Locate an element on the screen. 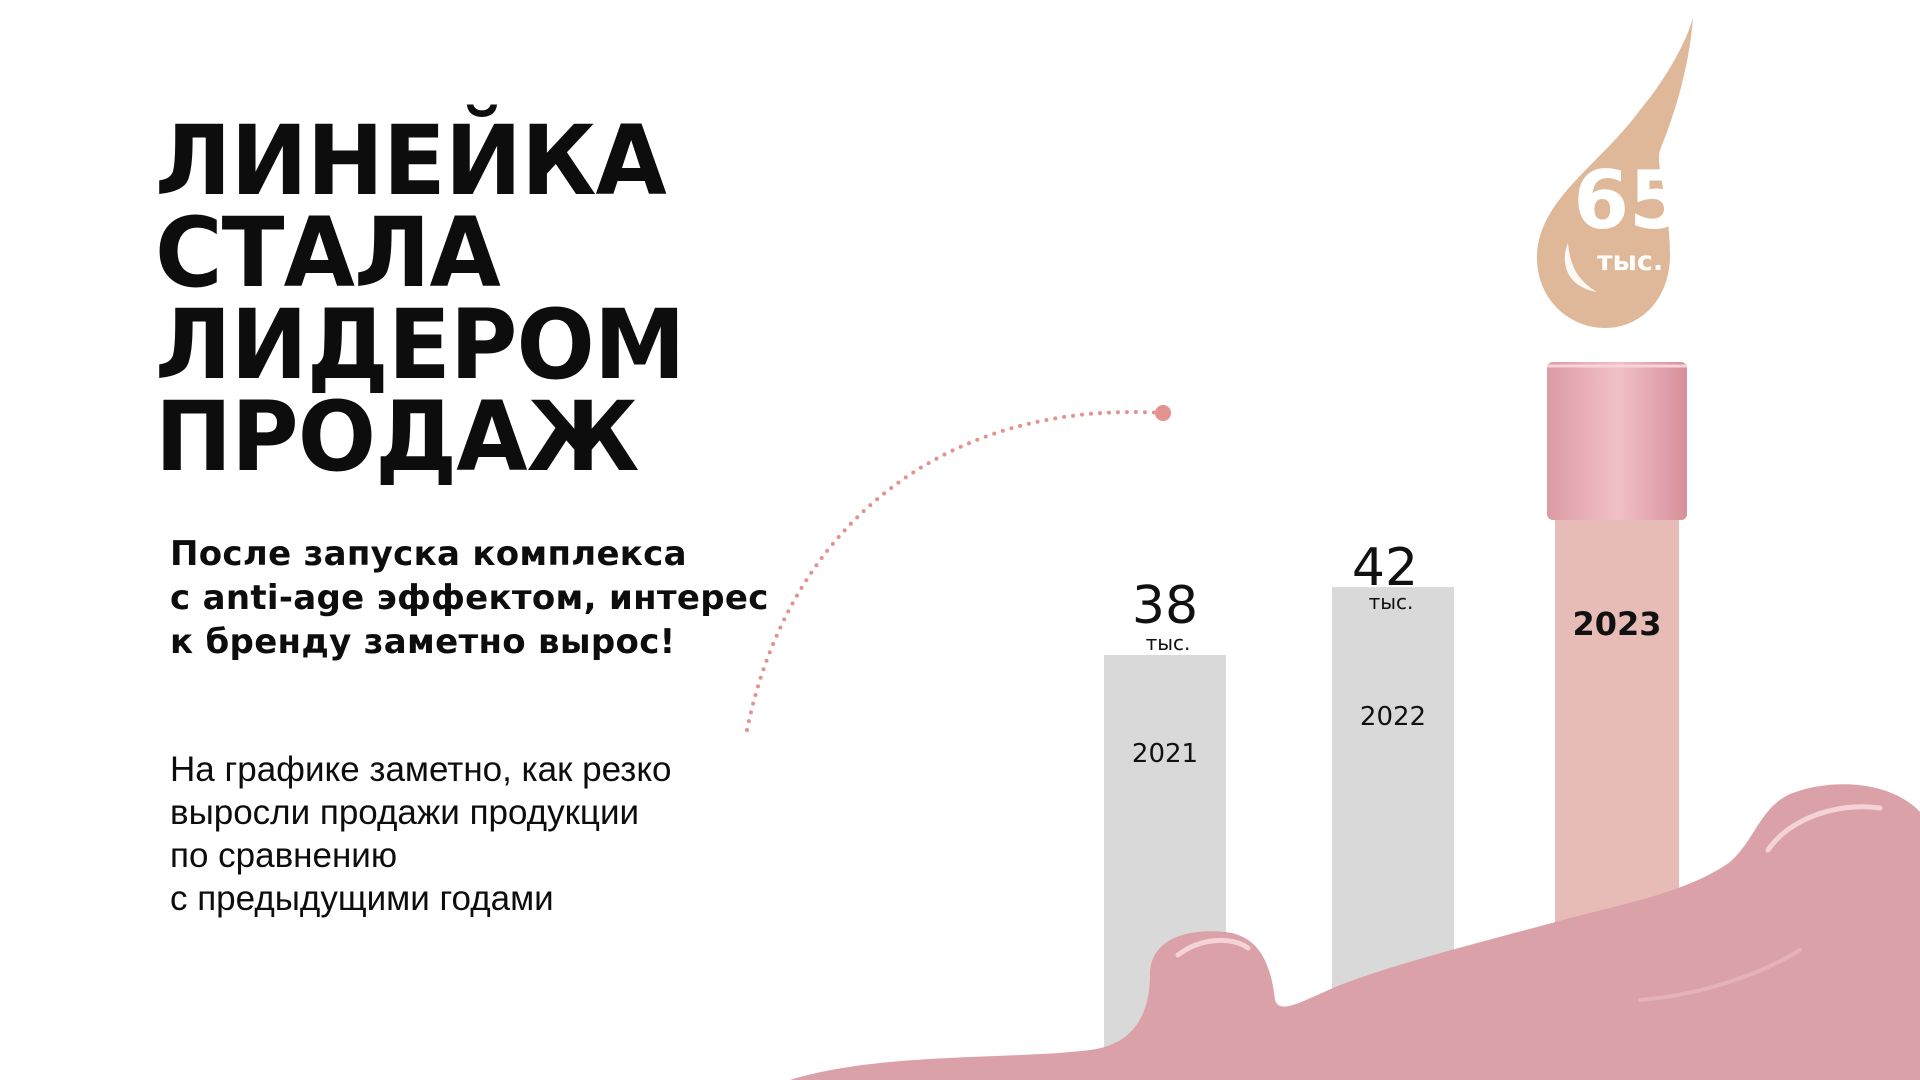 The width and height of the screenshot is (1920, 1080). body-line: с предыдущими годами is located at coordinates (362, 898).